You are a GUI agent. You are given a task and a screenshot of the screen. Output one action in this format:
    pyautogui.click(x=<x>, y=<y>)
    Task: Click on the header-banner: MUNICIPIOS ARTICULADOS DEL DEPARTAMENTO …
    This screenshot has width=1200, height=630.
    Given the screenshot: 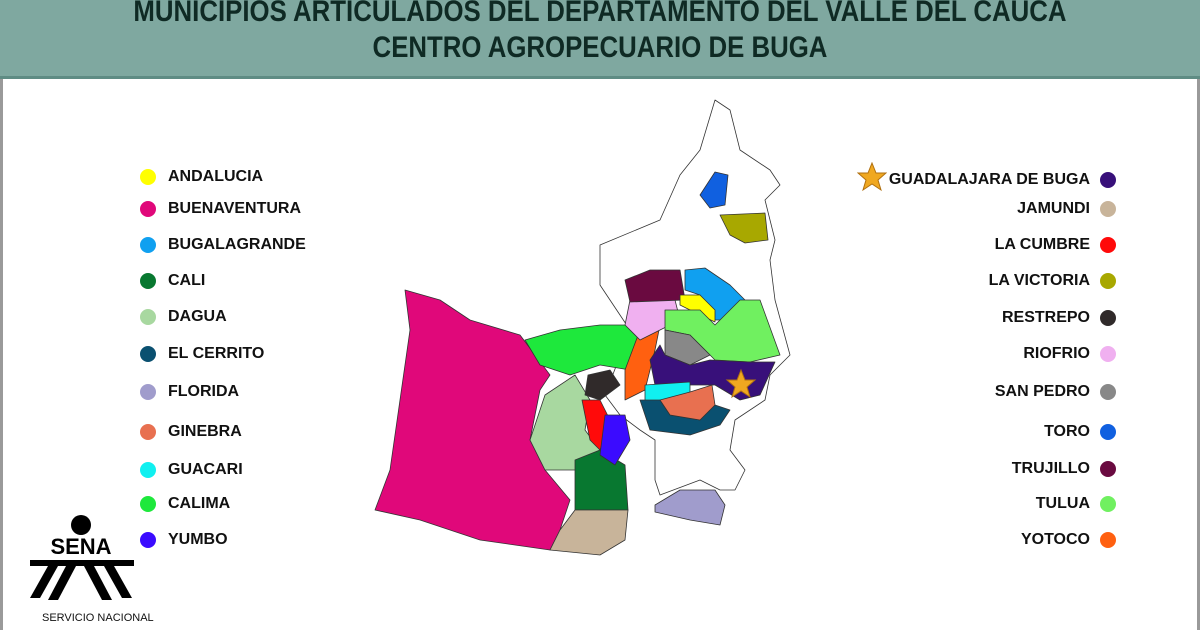 What is the action you would take?
    pyautogui.click(x=600, y=39)
    